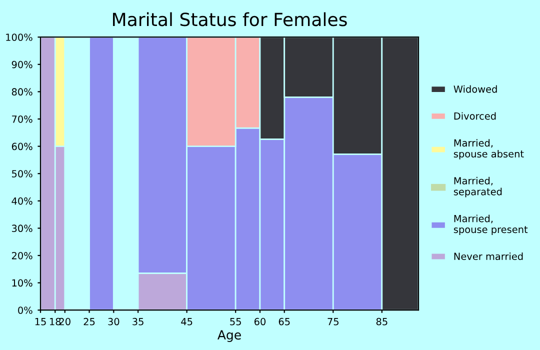 This screenshot has height=350, width=540. What do you see at coordinates (64, 322) in the screenshot?
I see `x-tick-label: 20` at bounding box center [64, 322].